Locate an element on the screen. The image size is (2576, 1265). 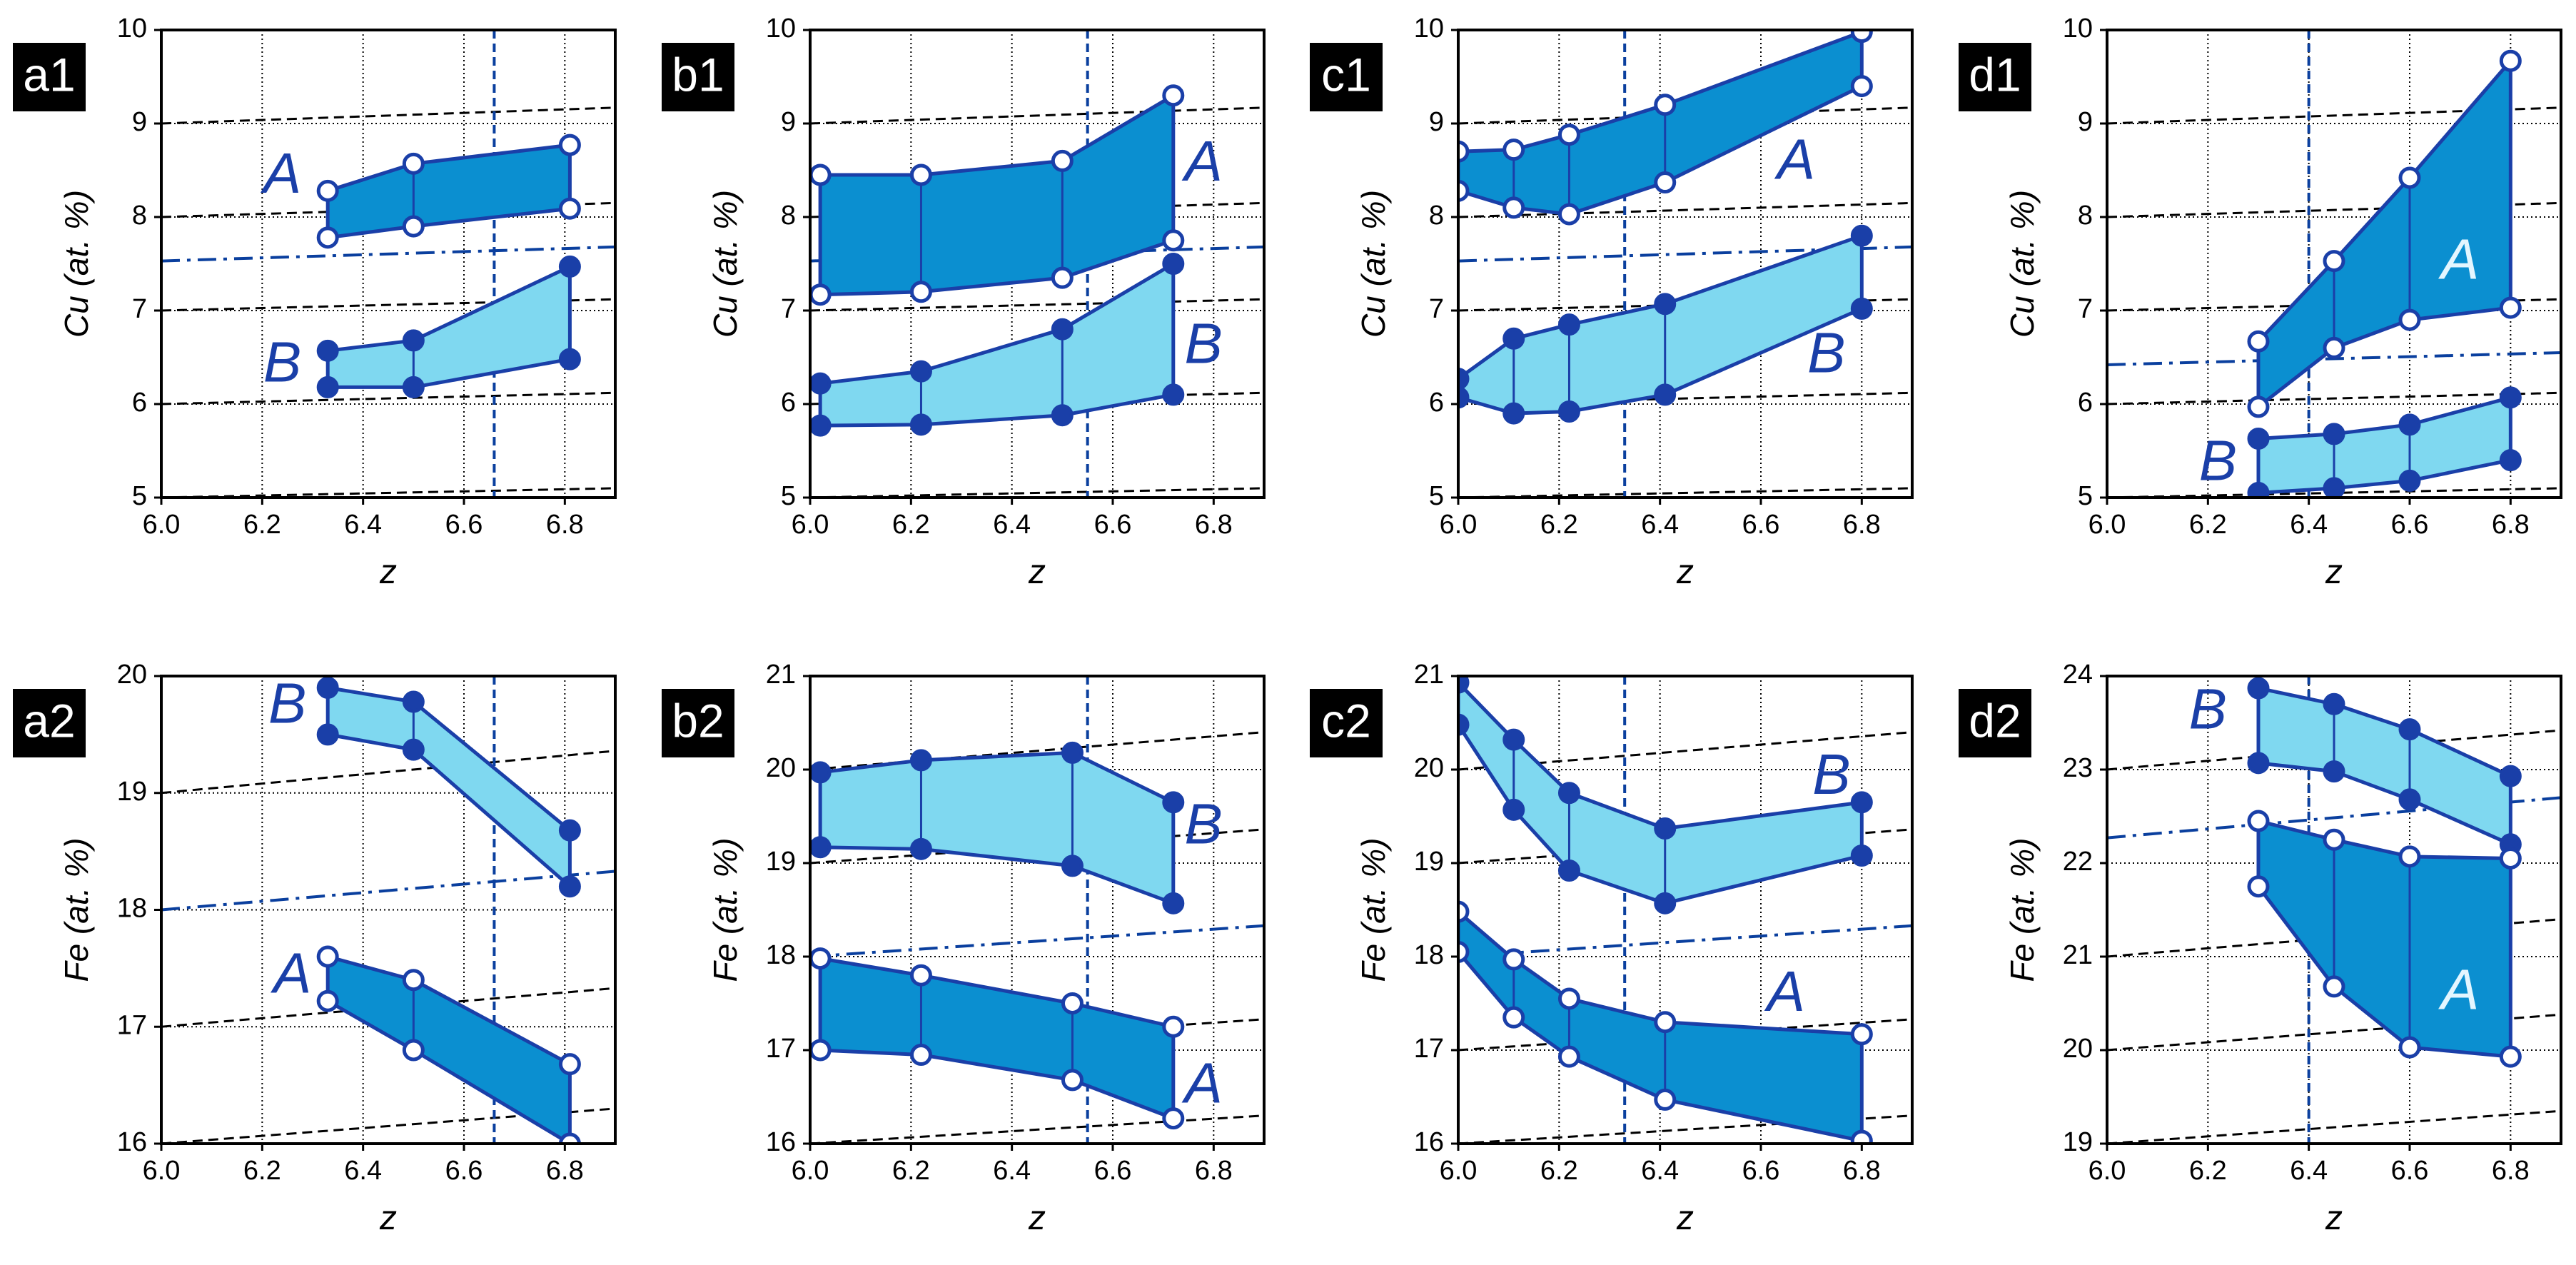
y-tick-label: 24 is located at coordinates (2078, 675).